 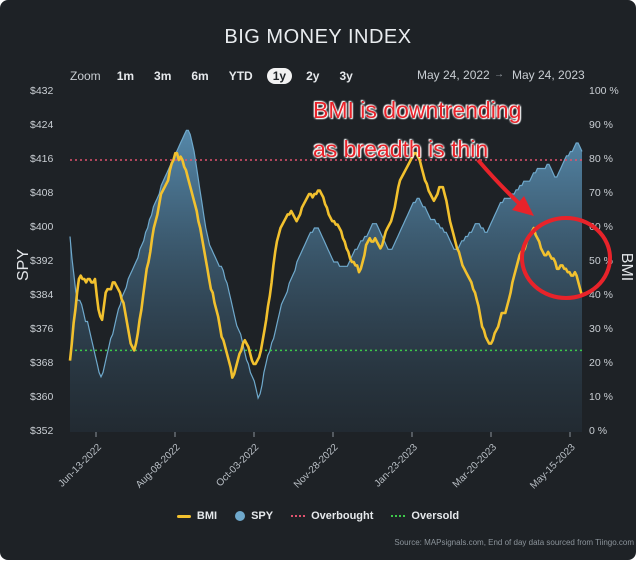 What do you see at coordinates (601, 295) in the screenshot?
I see `y-right-tick: 40 %` at bounding box center [601, 295].